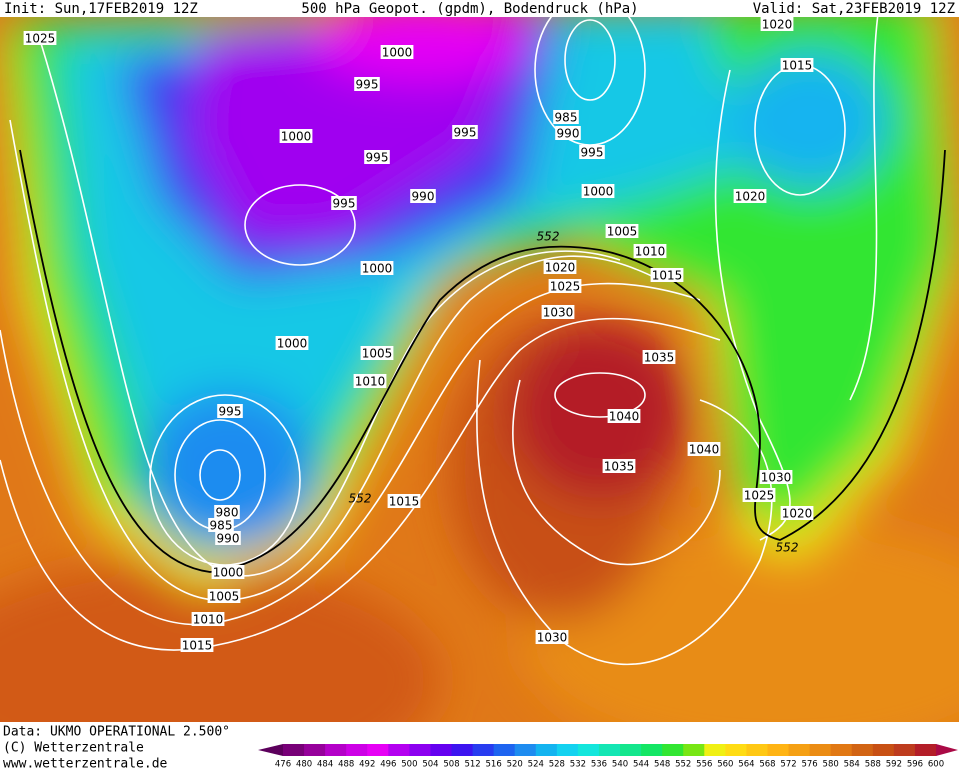 The height and width of the screenshot is (770, 959). I want to click on colorbar-label: 568, so click(767, 765).